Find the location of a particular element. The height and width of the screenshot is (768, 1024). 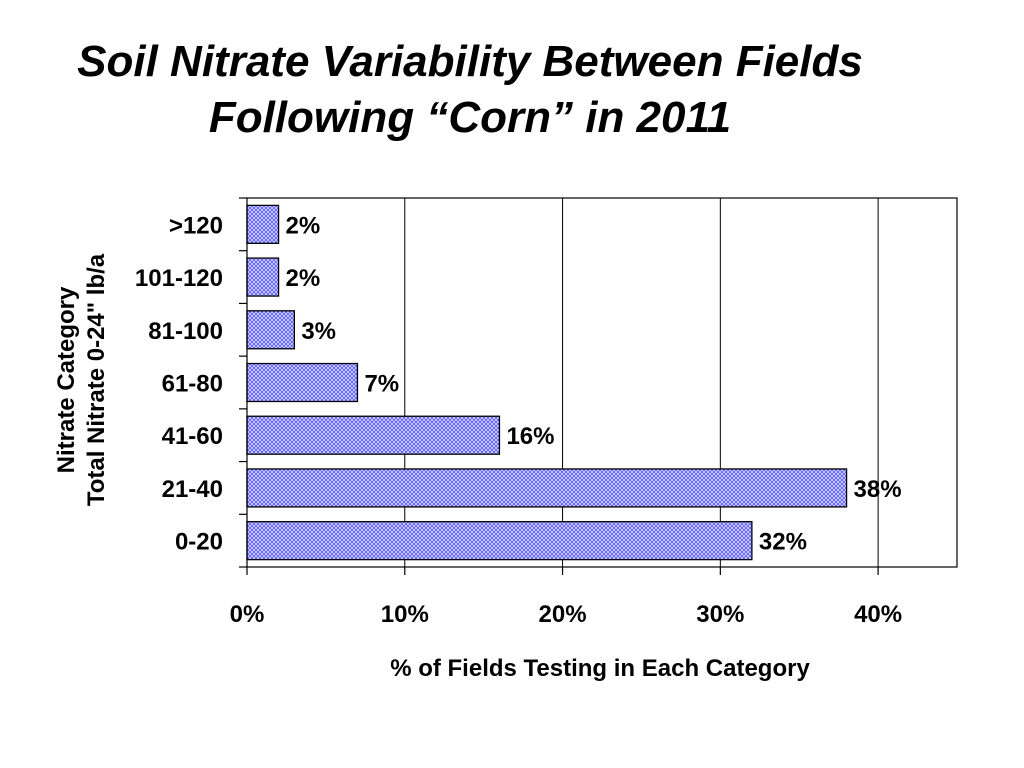

x-axis-label: % of Fields Testing in Each Category is located at coordinates (600, 668).